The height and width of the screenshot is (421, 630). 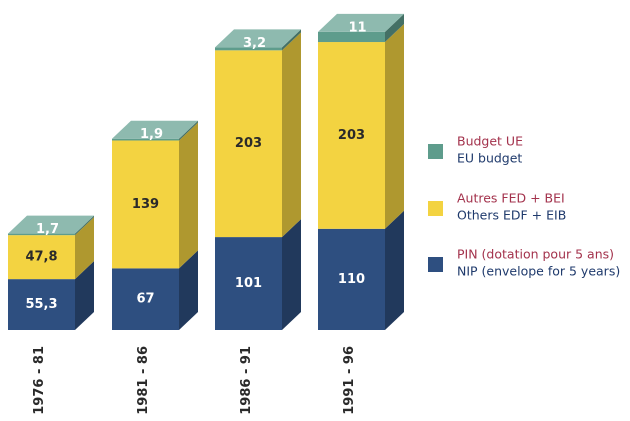 I want to click on legend-label: Budget UE, so click(x=490, y=141).